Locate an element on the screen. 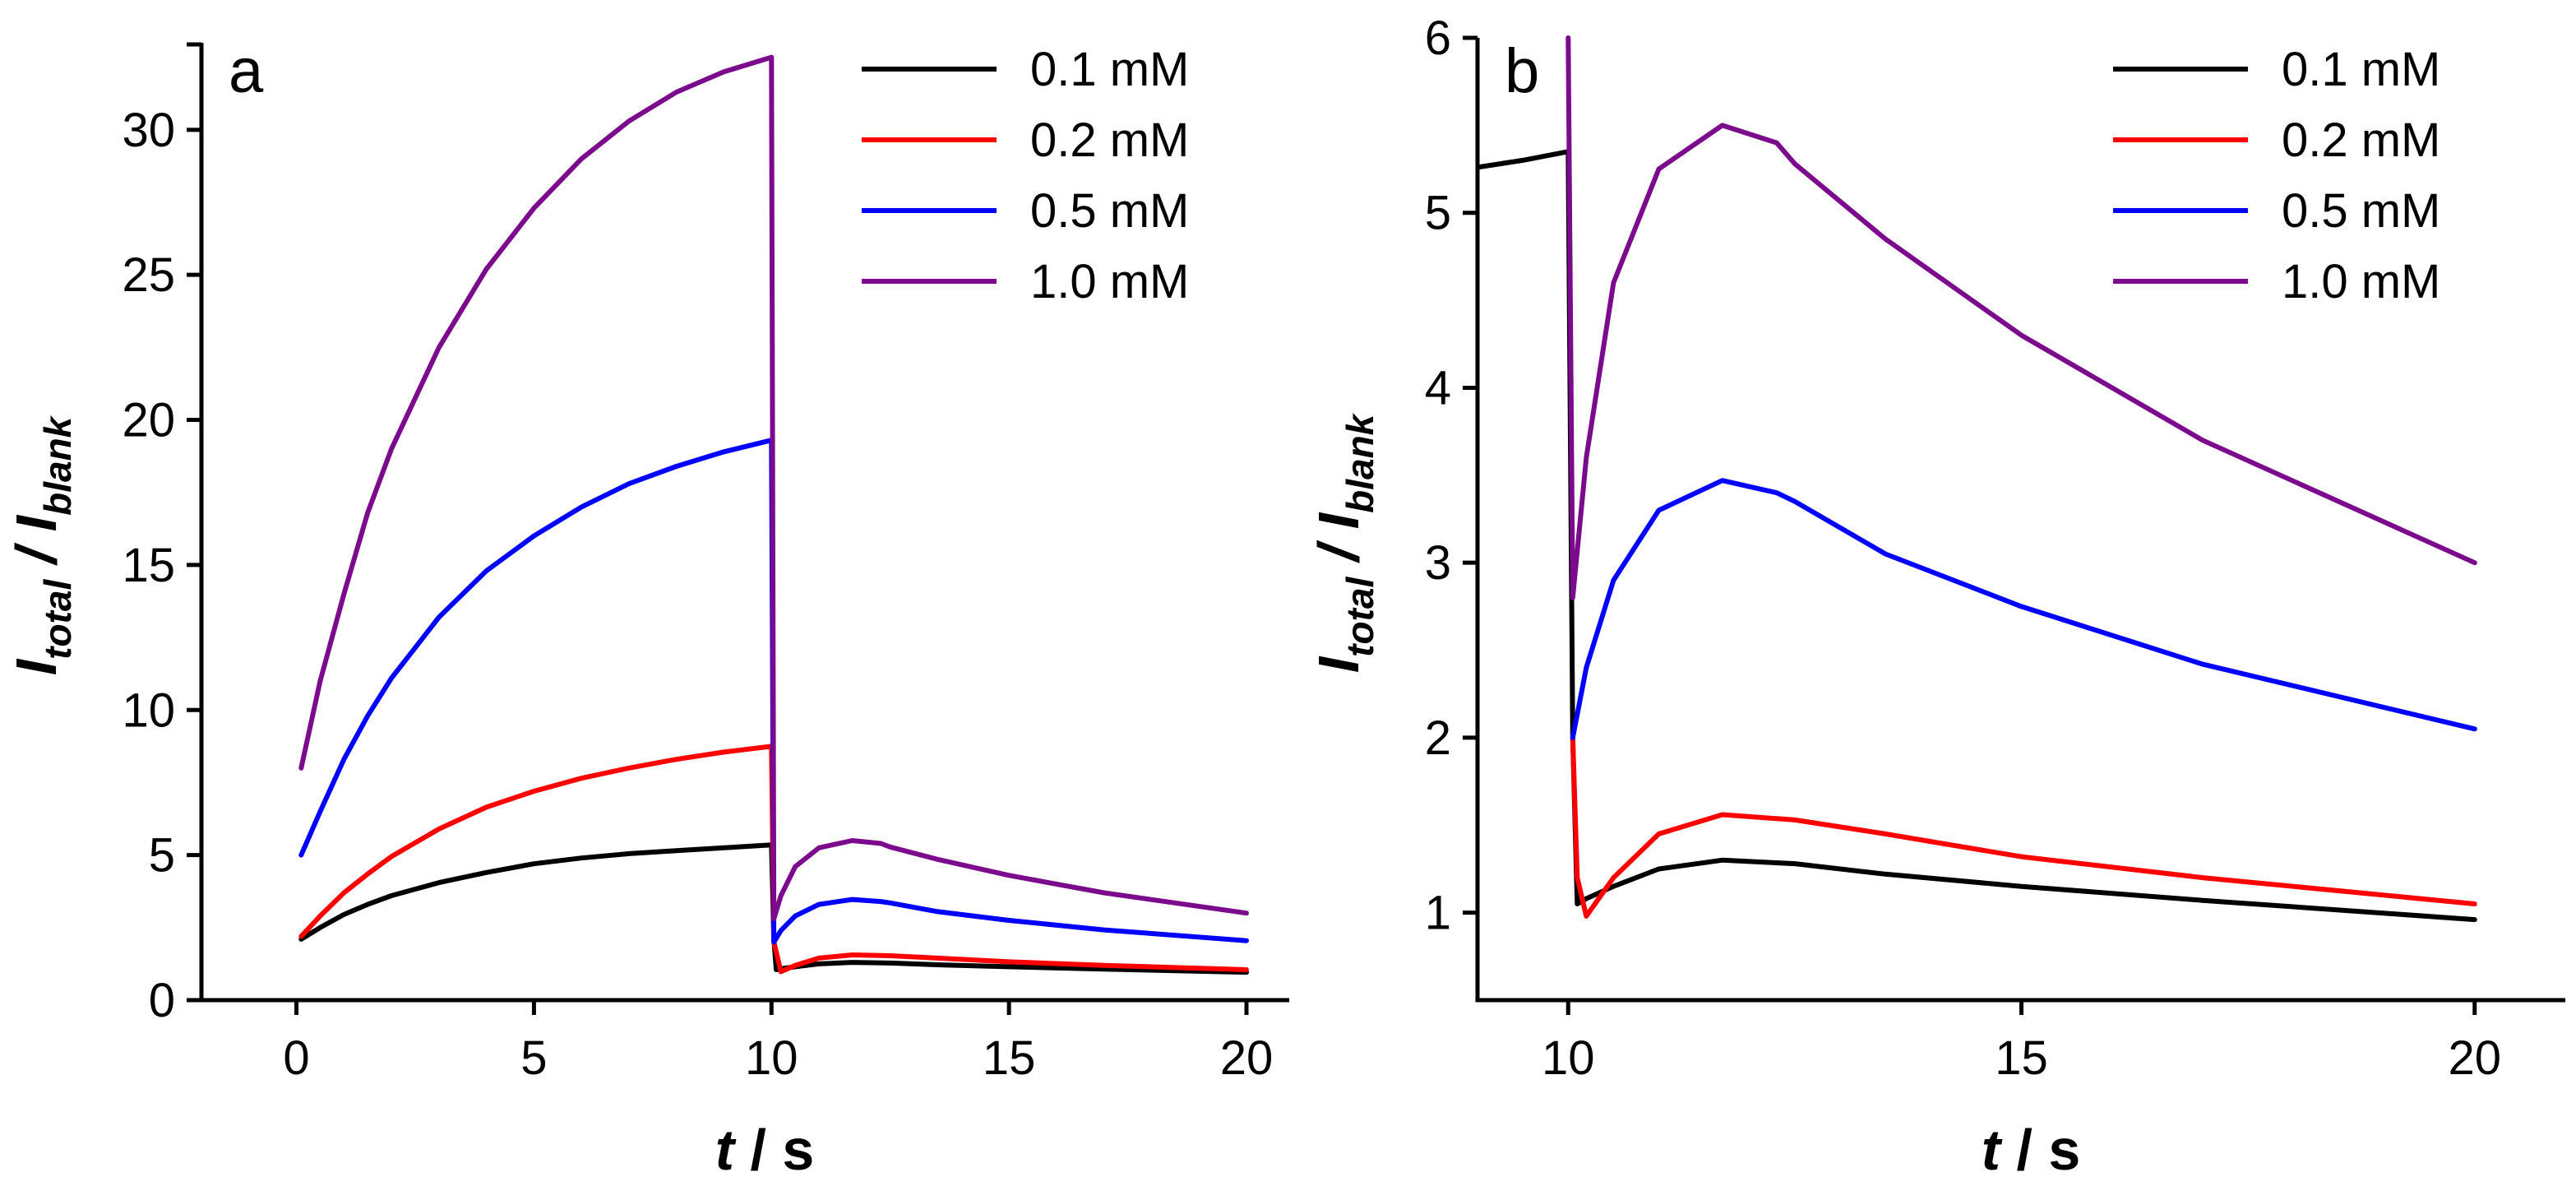 The height and width of the screenshot is (1200, 2576). y-tick-label: 15 is located at coordinates (148, 566).